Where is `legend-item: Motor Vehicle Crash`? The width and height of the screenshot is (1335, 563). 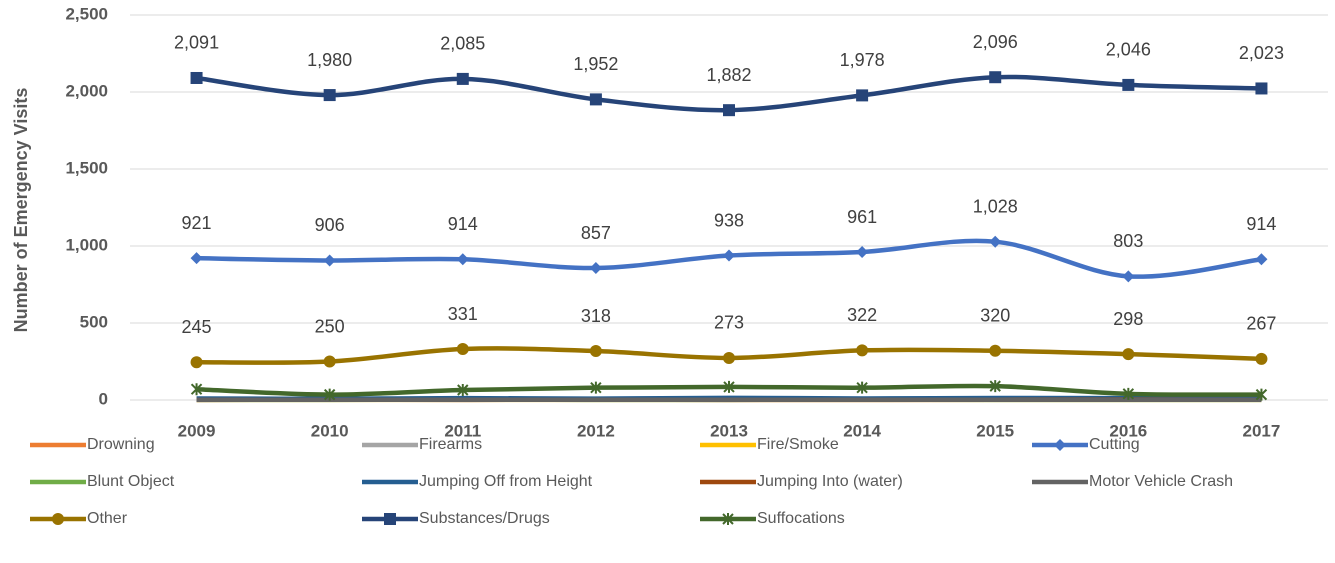
legend-item: Motor Vehicle Crash is located at coordinates (1132, 481).